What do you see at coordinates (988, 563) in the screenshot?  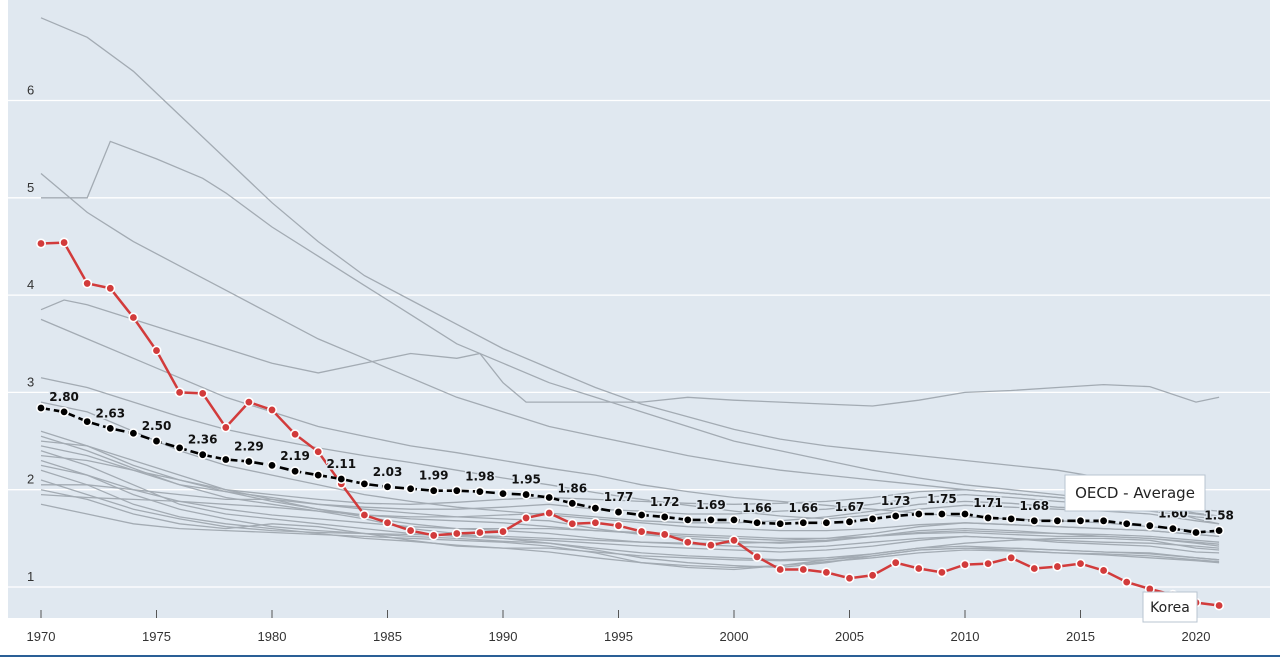 I see `korea-point-2011` at bounding box center [988, 563].